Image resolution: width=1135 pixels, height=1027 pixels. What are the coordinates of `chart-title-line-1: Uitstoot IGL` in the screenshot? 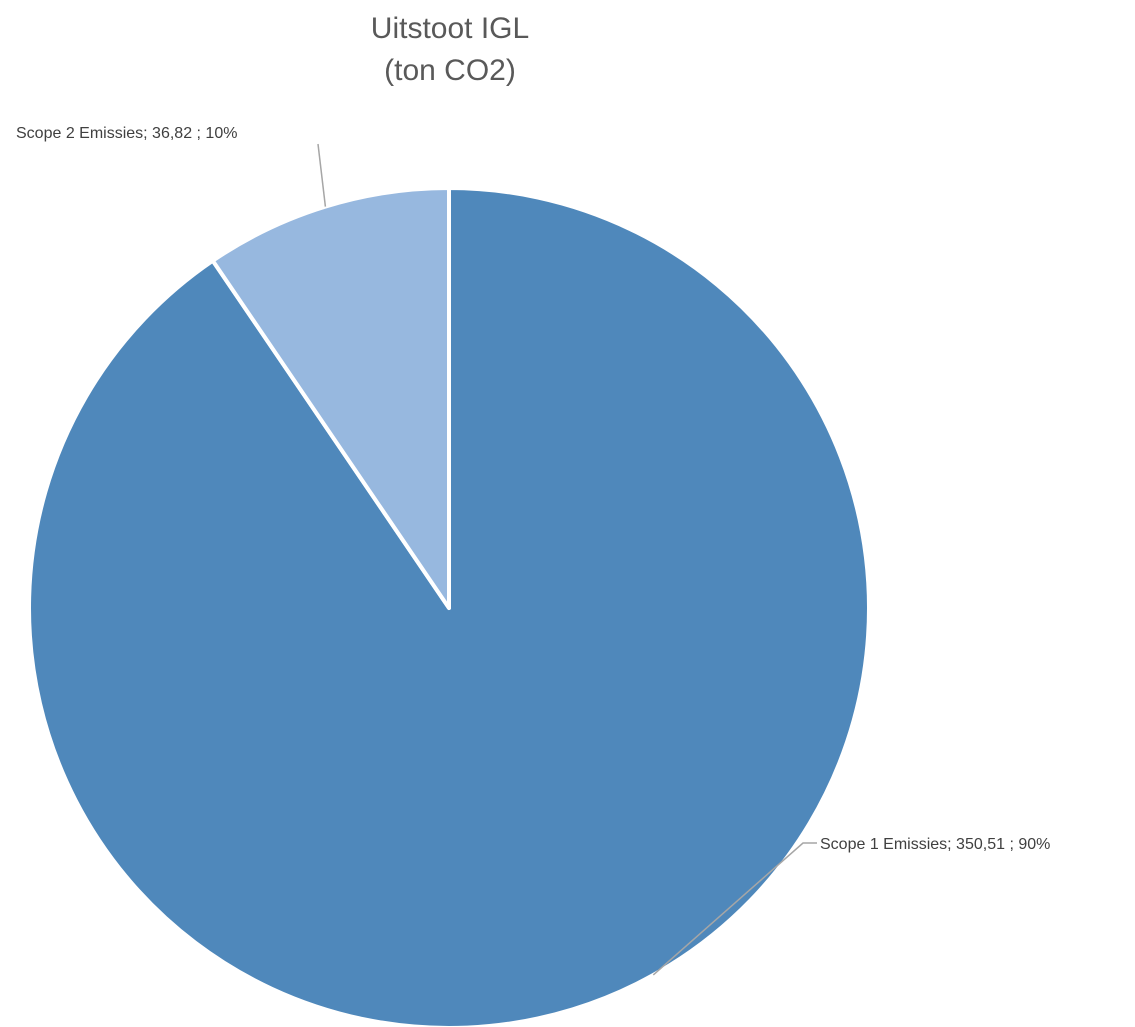 It's located at (450, 28).